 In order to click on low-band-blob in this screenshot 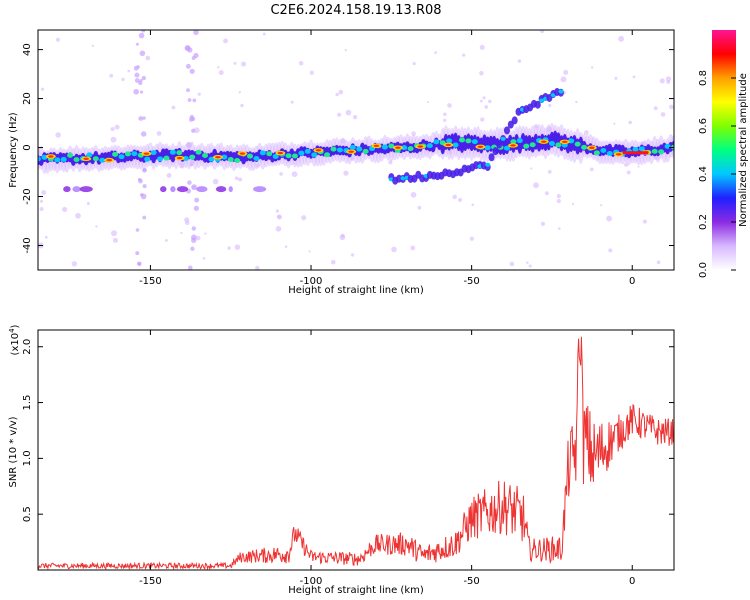, I will do `click(230, 189)`.